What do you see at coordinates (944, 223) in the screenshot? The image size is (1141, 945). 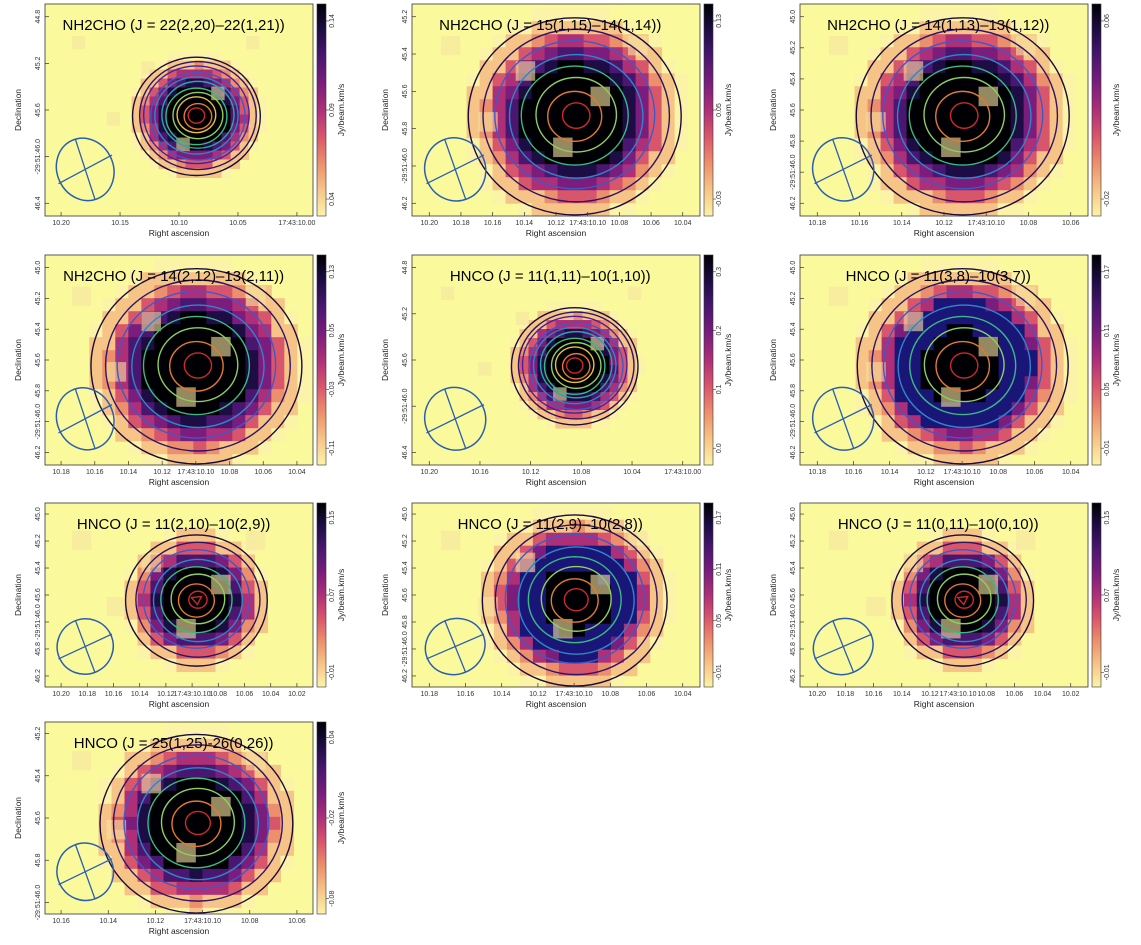 I see `x-tick-label: 10.12` at bounding box center [944, 223].